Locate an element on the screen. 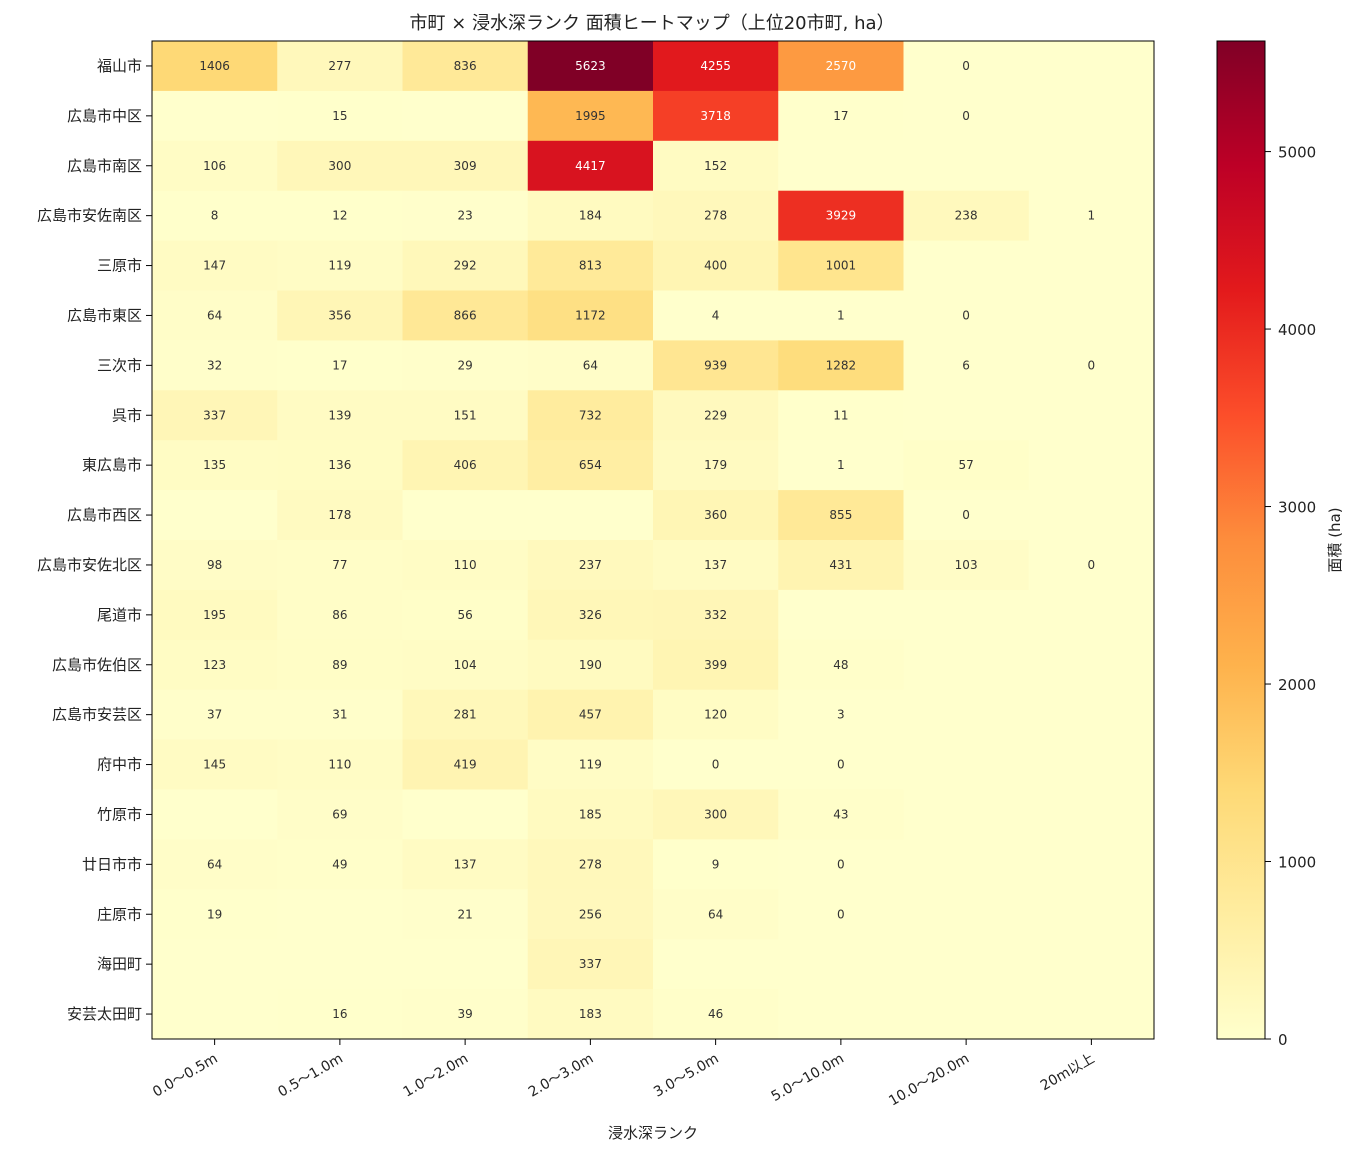 The width and height of the screenshot is (1356, 1155). cell-value-label: 104 is located at coordinates (465, 665).